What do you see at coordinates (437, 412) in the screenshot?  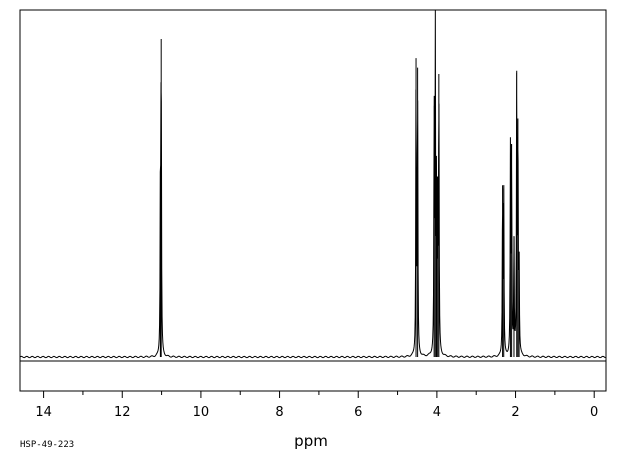 I see `x-tick-label: 4` at bounding box center [437, 412].